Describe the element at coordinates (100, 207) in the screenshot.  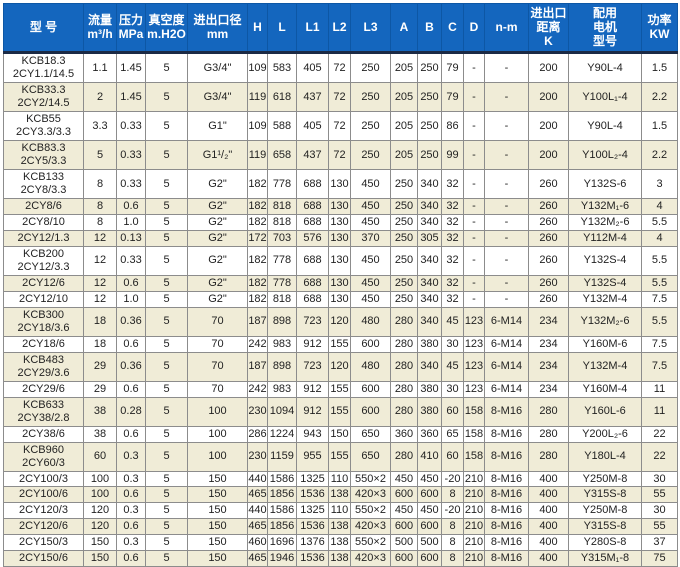
I see `cell-flow: 8` at that location.